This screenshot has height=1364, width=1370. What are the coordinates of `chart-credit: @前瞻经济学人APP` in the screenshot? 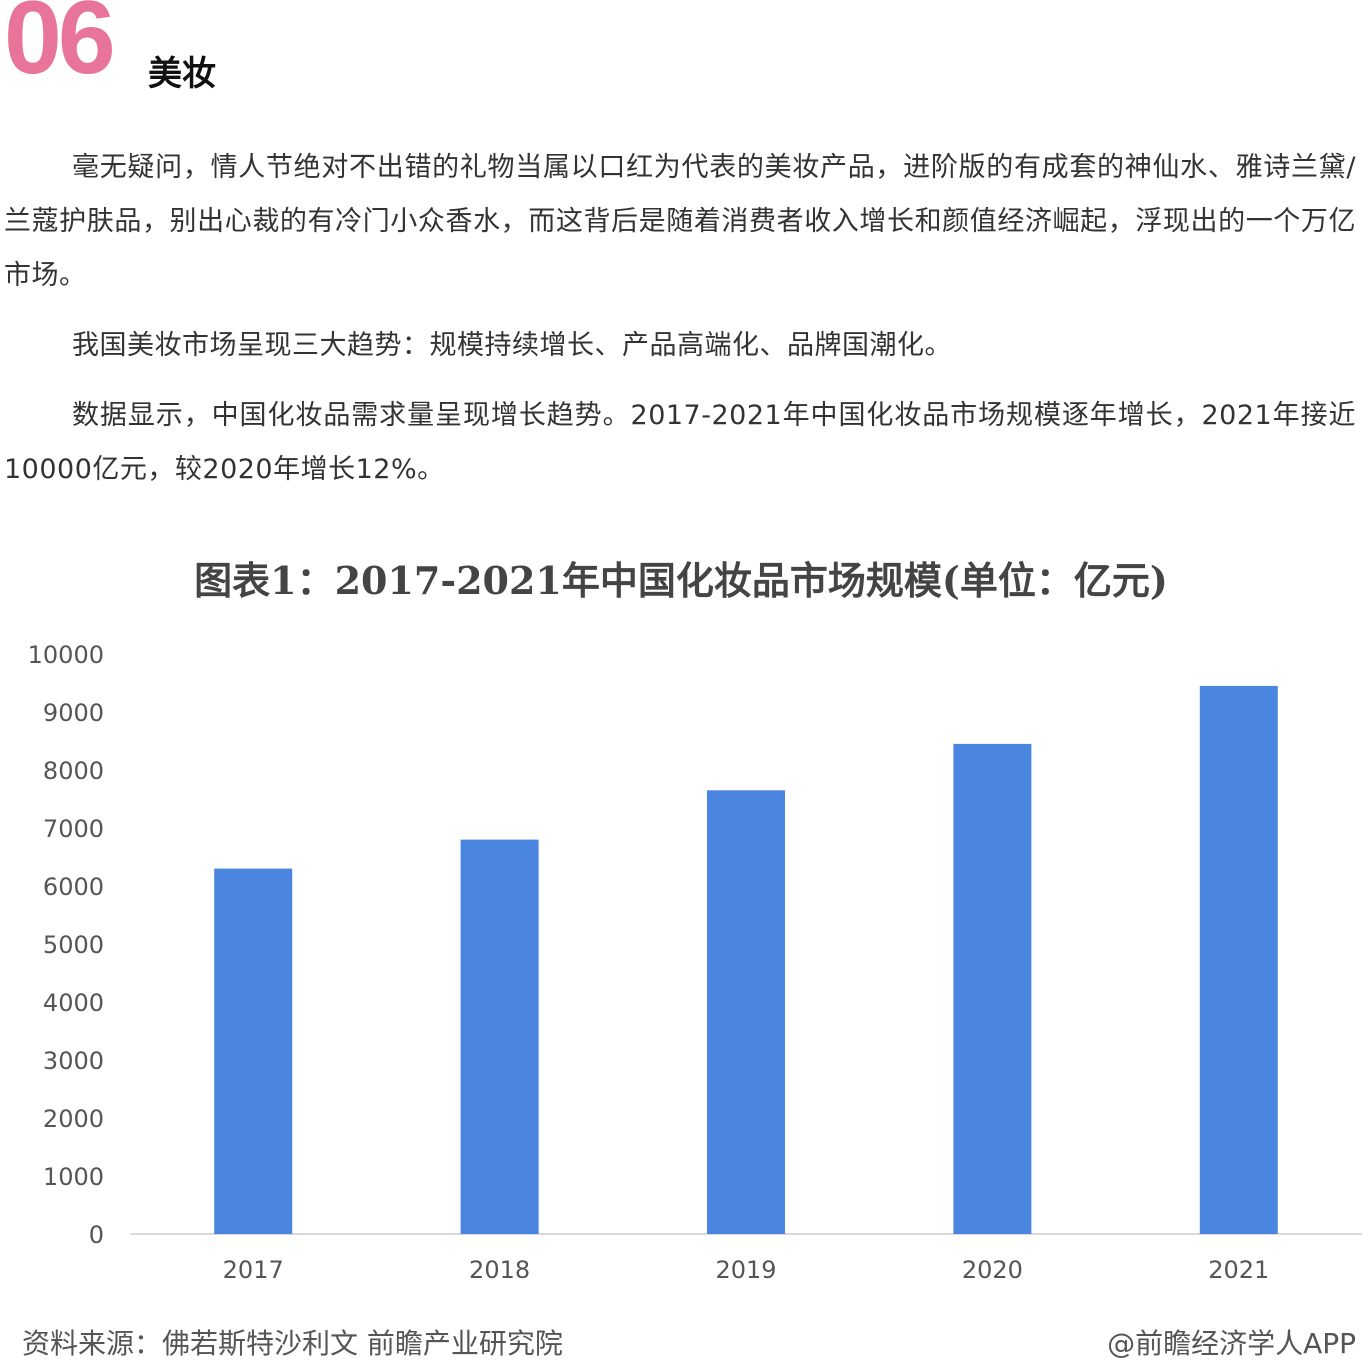 It's located at (1231, 1343).